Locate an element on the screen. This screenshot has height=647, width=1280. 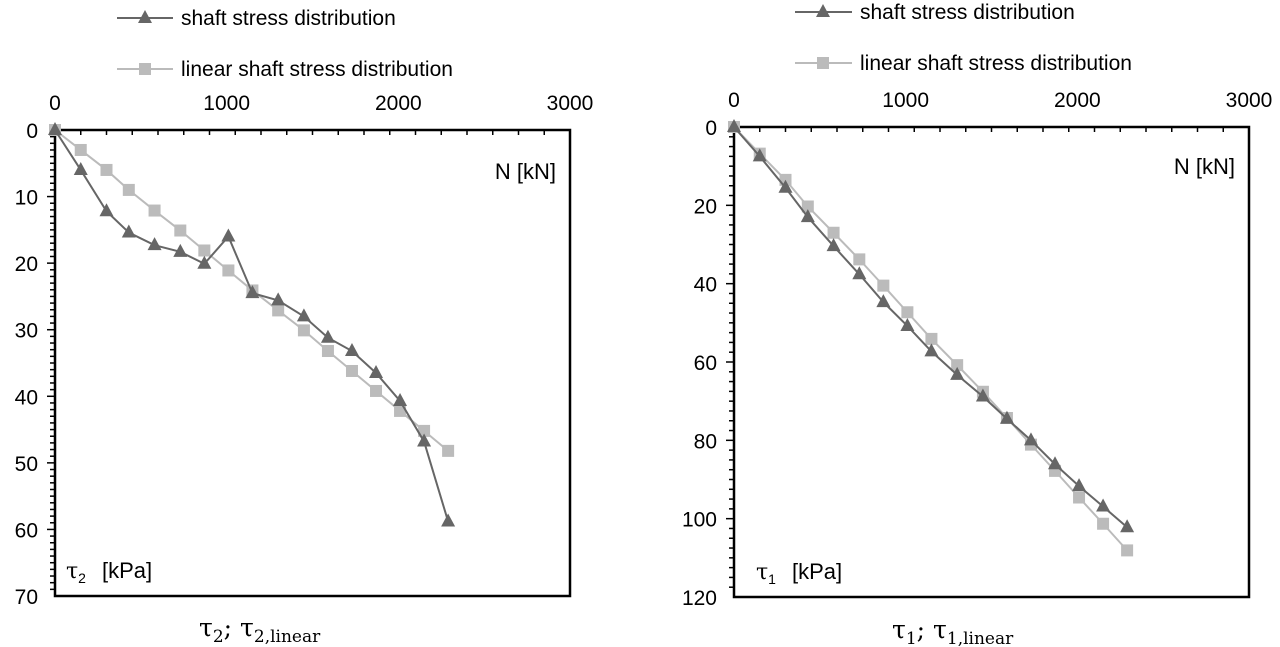
y-tick-label-right: 120 is located at coordinates (699, 598).